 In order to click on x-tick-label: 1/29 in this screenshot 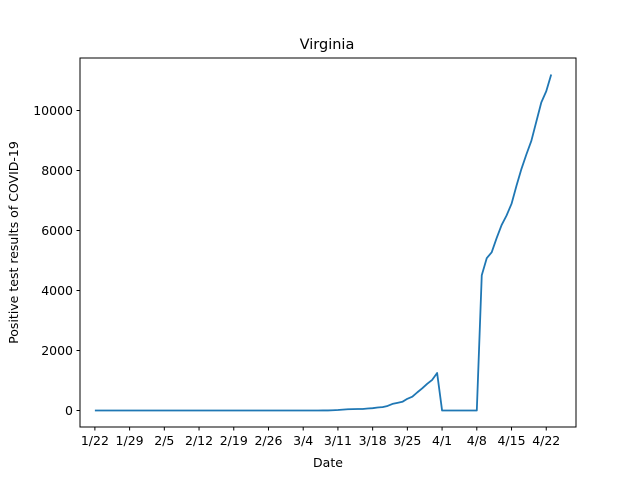, I will do `click(130, 440)`.